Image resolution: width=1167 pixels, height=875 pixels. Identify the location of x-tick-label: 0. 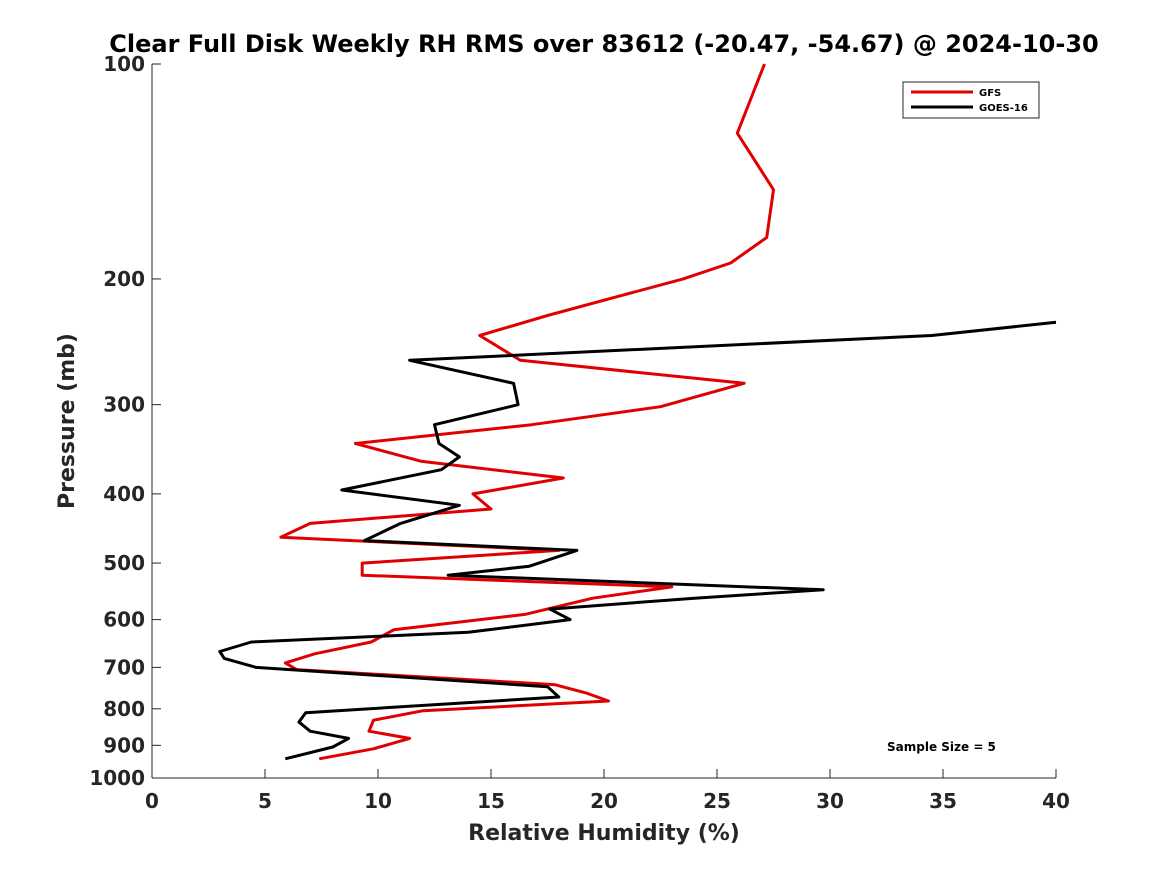
(152, 801).